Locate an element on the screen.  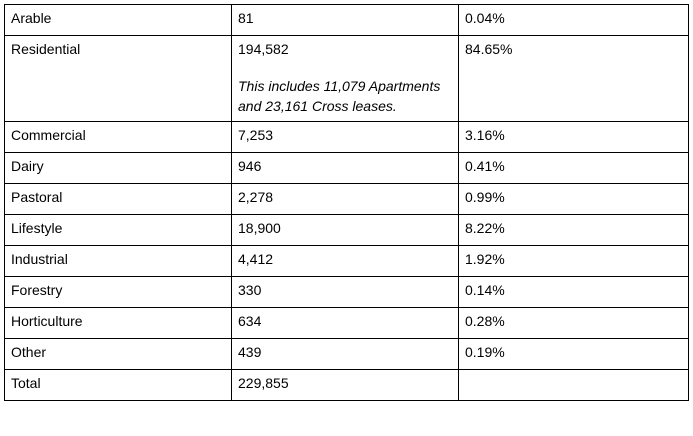
percent-cell: 84.65% is located at coordinates (573, 78).